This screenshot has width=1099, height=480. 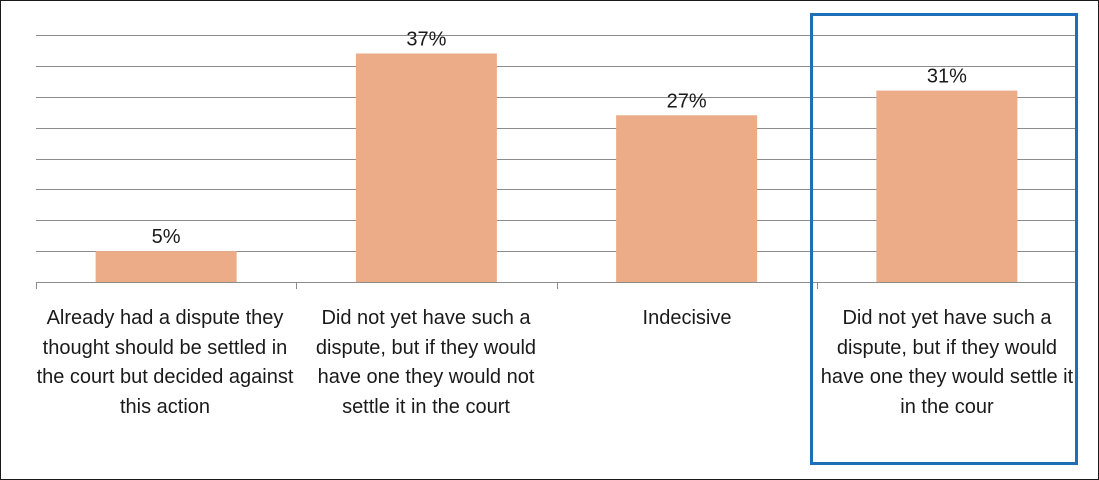 I want to click on data-label-4: 31%, so click(x=947, y=77).